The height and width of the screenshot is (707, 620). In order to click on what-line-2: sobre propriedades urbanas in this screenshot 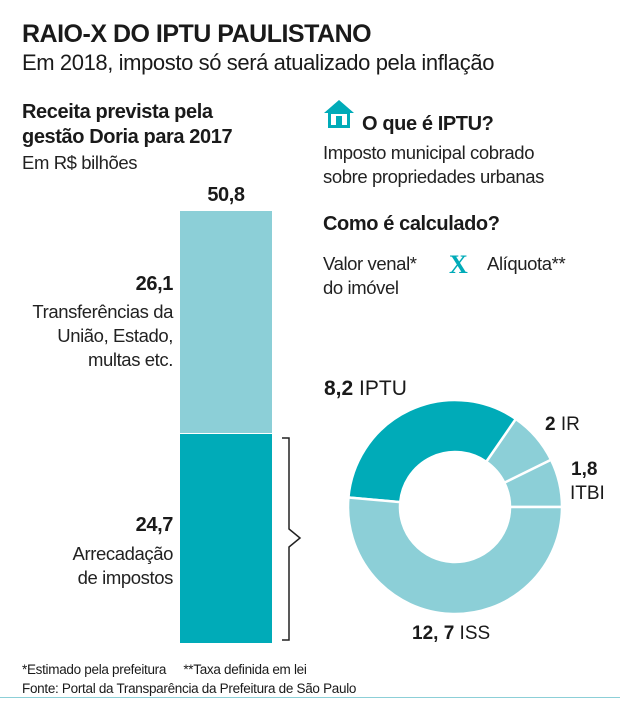, I will do `click(434, 176)`.